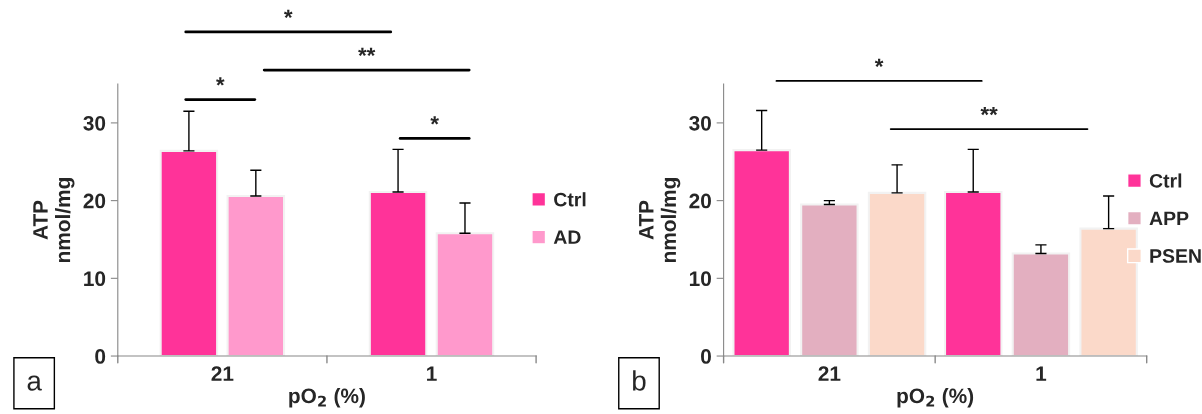  What do you see at coordinates (639, 380) in the screenshot?
I see `text: b` at bounding box center [639, 380].